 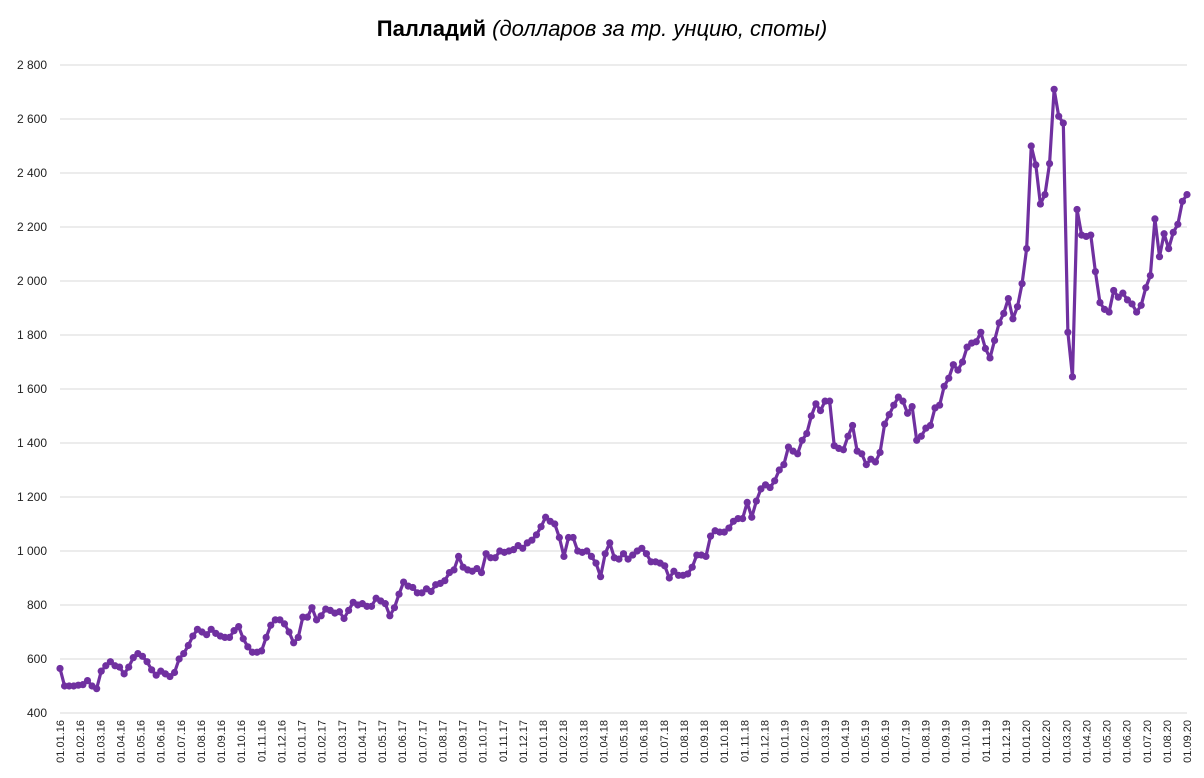 I want to click on x-tick-label: 01.12.17, so click(x=524, y=741).